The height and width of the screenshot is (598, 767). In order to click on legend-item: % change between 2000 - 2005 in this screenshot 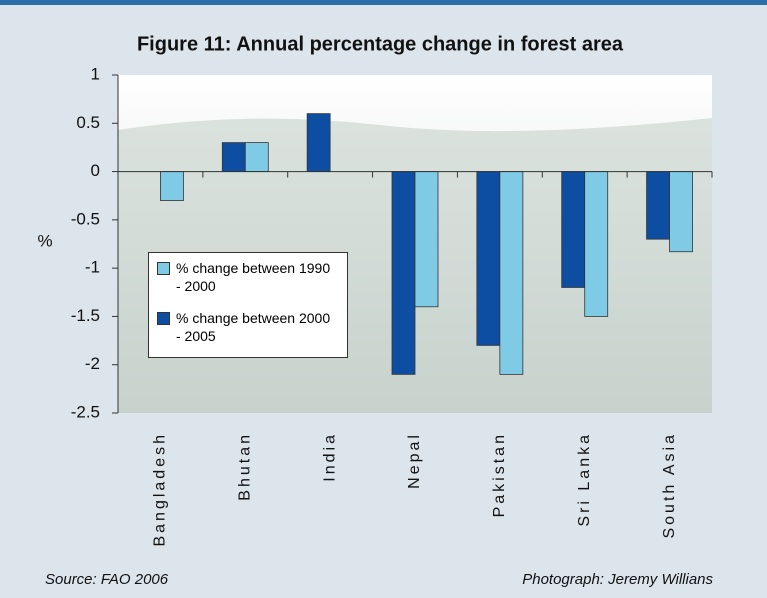, I will do `click(248, 327)`.